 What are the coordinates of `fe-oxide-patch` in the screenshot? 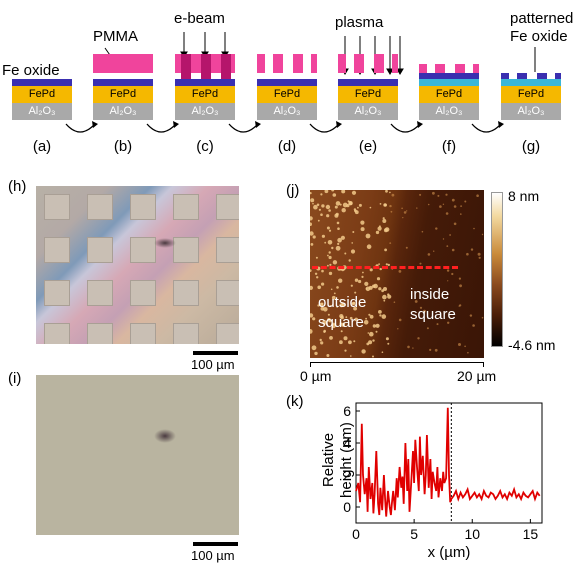 It's located at (558, 76).